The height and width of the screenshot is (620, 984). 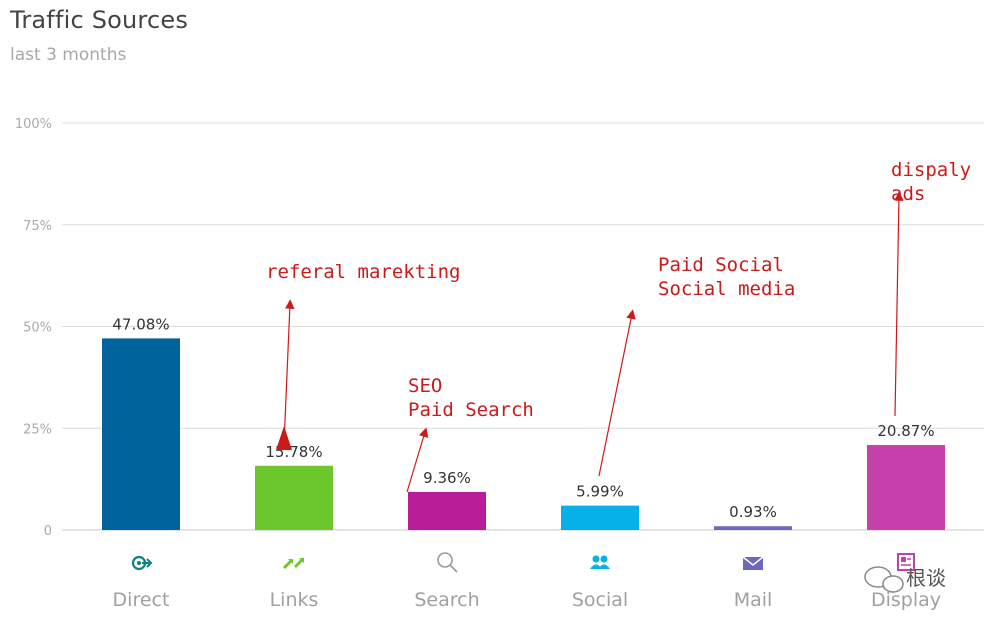 What do you see at coordinates (284, 438) in the screenshot?
I see `annotation-arrowhead` at bounding box center [284, 438].